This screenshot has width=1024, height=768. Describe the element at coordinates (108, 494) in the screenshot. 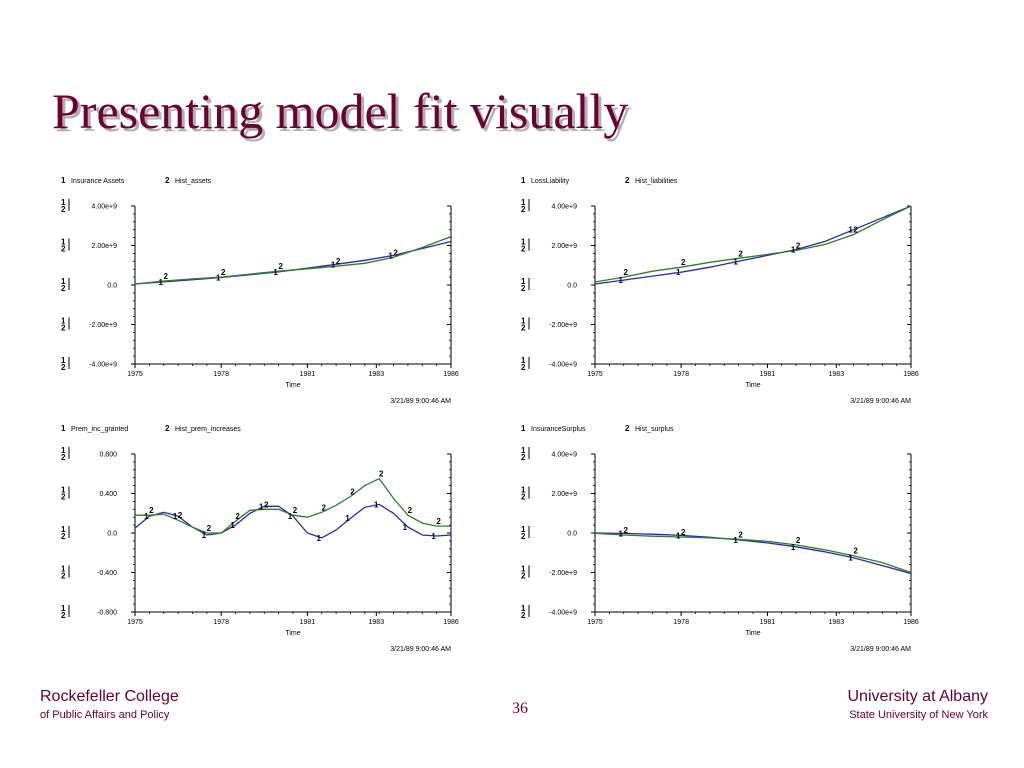

I see `y-tick-label: 0.400` at that location.